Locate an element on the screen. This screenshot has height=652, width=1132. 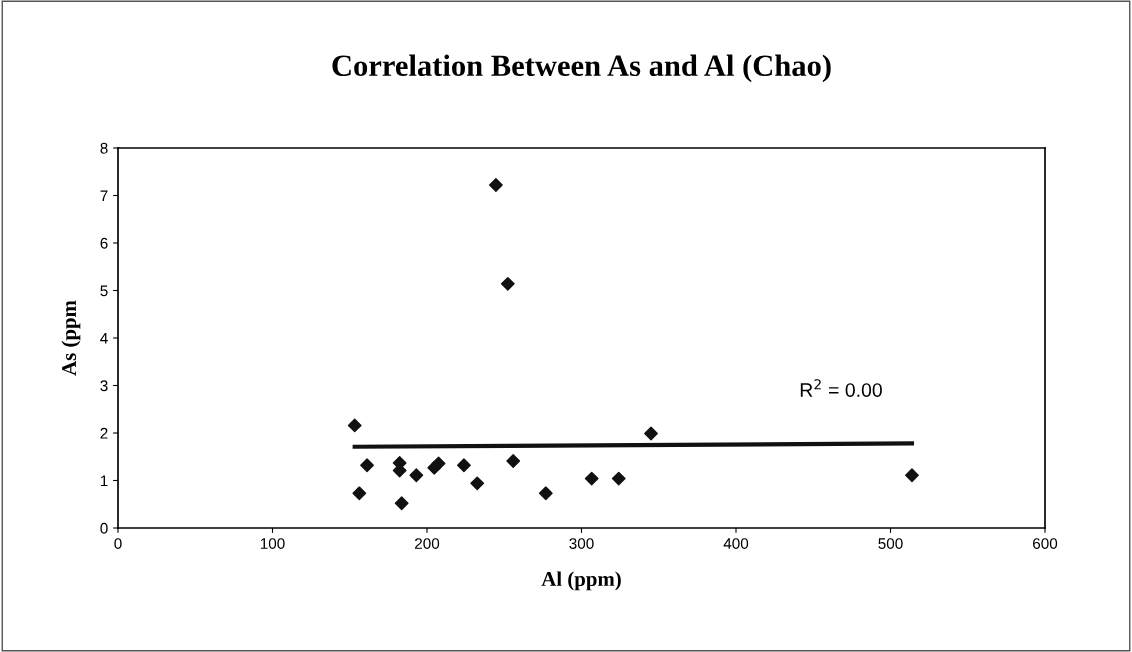
chart-title: Correlation Between As and Al (Chao) is located at coordinates (581, 68).